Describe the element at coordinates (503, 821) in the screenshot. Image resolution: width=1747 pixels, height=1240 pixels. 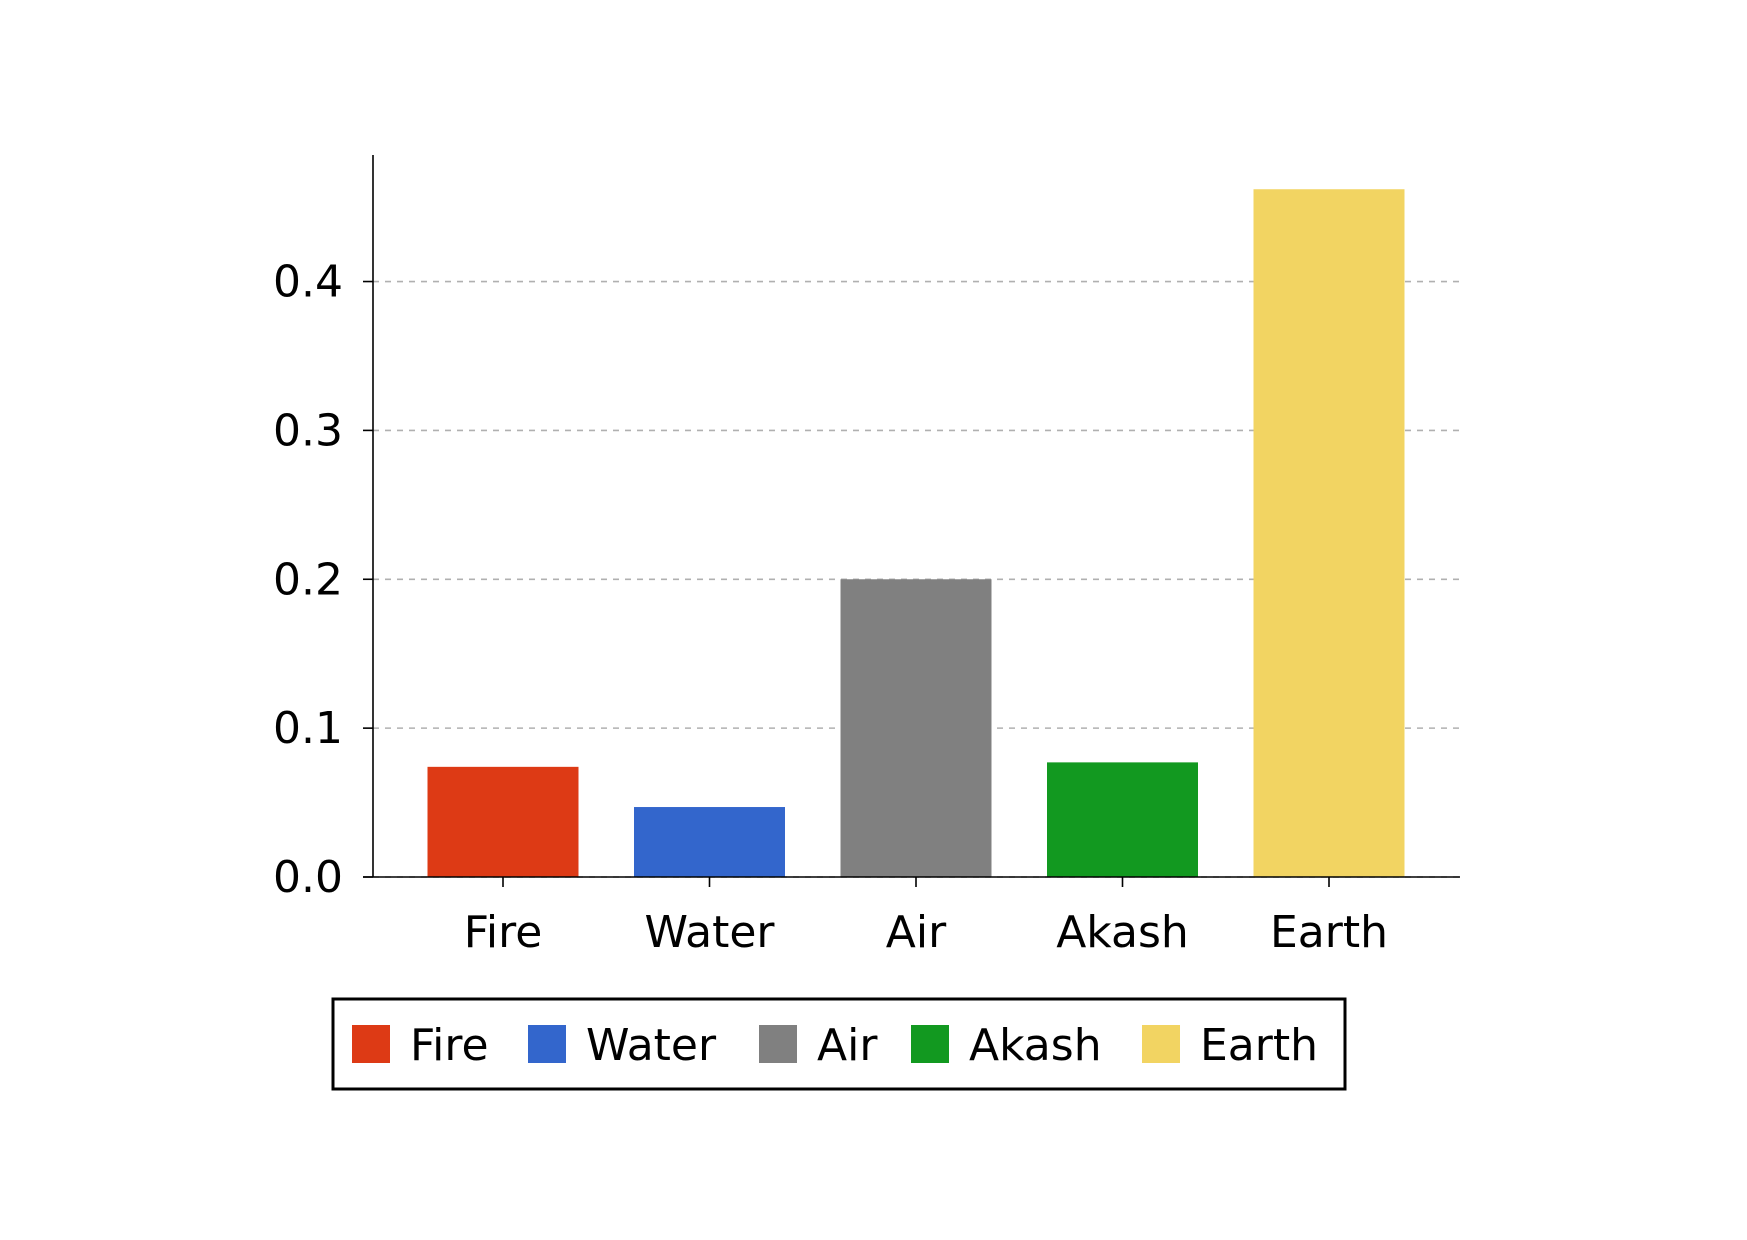
I see `bar-fire` at that location.